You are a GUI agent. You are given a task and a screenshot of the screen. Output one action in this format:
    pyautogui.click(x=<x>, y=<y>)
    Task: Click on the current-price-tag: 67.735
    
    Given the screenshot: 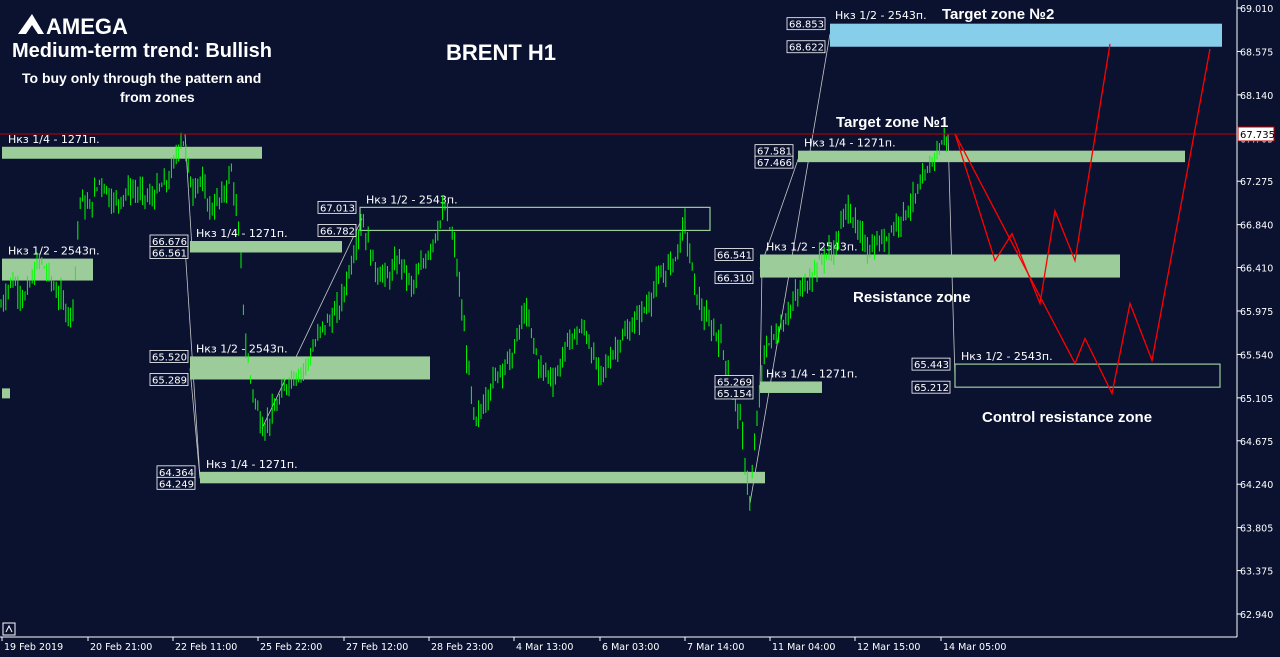 What is the action you would take?
    pyautogui.click(x=1257, y=135)
    